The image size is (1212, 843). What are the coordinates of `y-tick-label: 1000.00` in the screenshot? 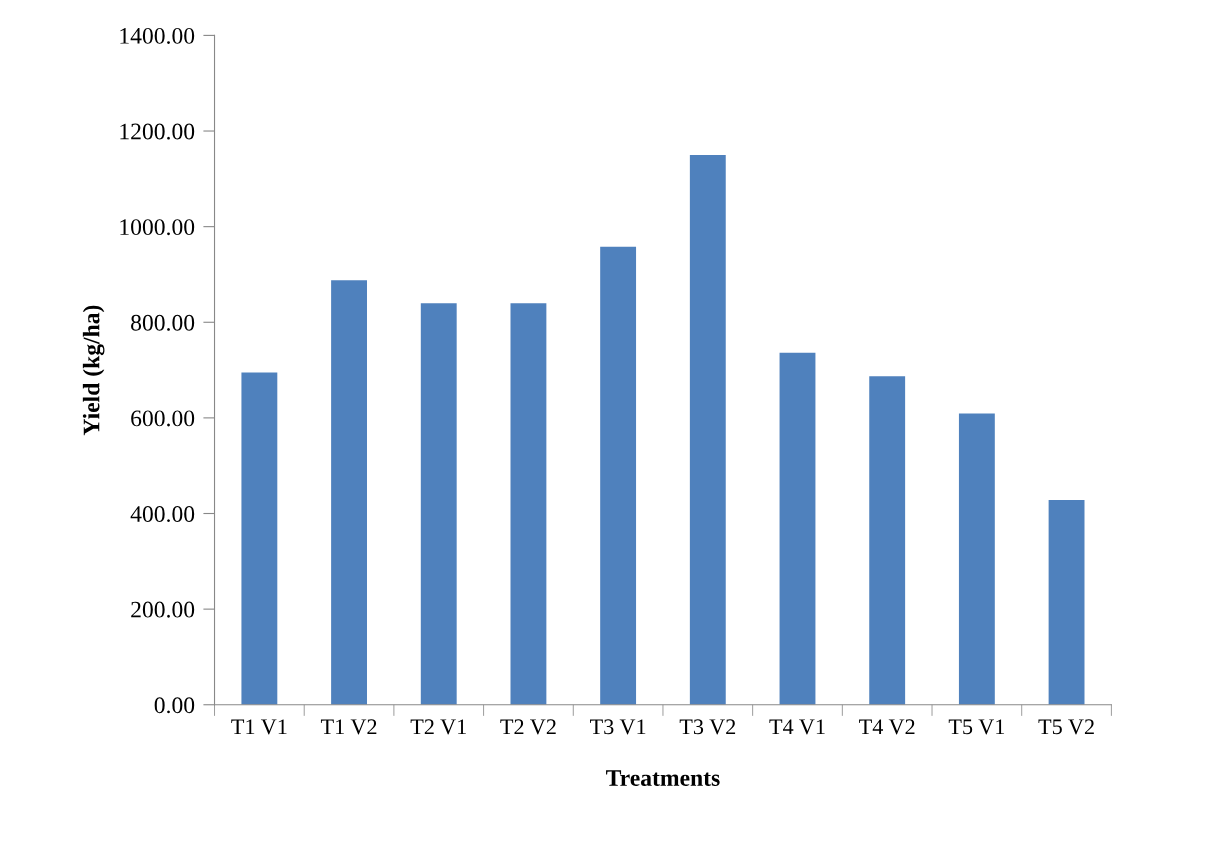 It's located at (157, 227).